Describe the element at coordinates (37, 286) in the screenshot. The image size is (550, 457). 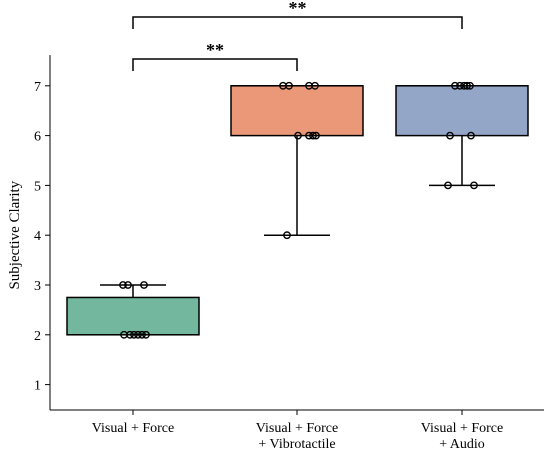
I see `y-tick-label: 3` at that location.